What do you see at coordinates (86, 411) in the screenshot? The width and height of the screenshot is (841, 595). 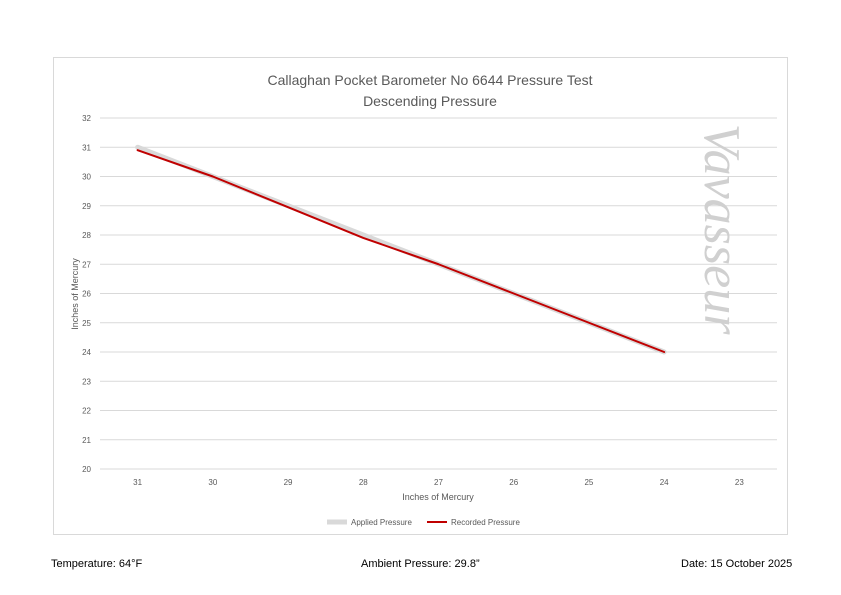 I see `y-tick-label: 22` at bounding box center [86, 411].